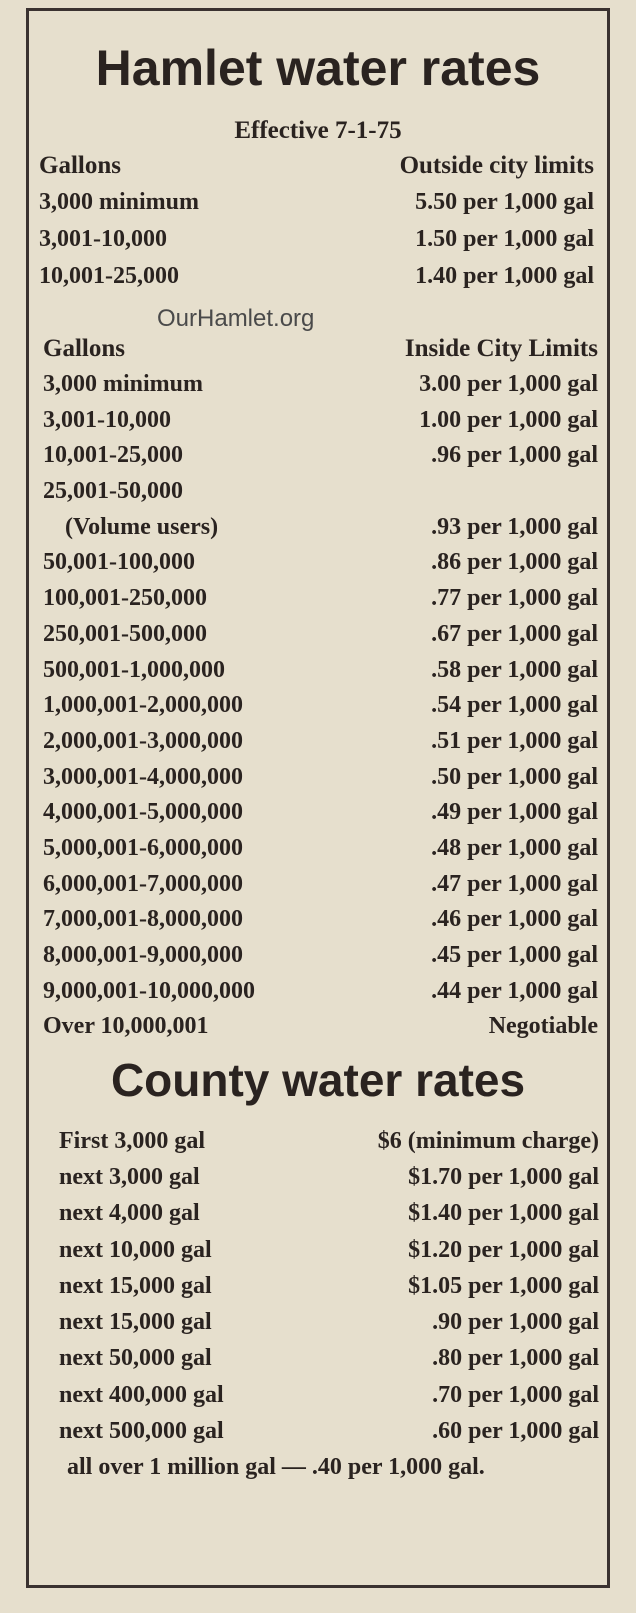 The height and width of the screenshot is (1613, 636). What do you see at coordinates (143, 812) in the screenshot?
I see `gallons-cell: 4,000,001-5,000,000` at bounding box center [143, 812].